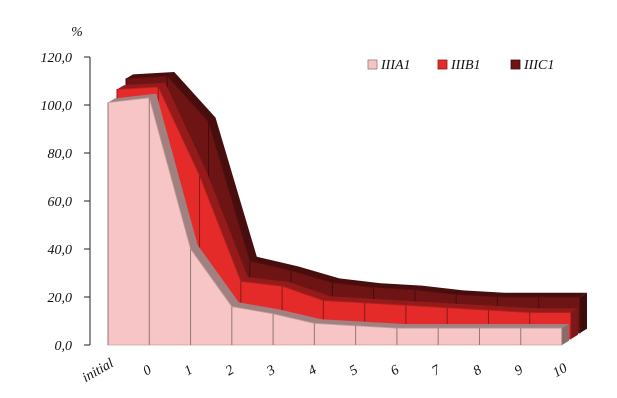  Describe the element at coordinates (98, 371) in the screenshot. I see `x-tick-label: initial` at that location.